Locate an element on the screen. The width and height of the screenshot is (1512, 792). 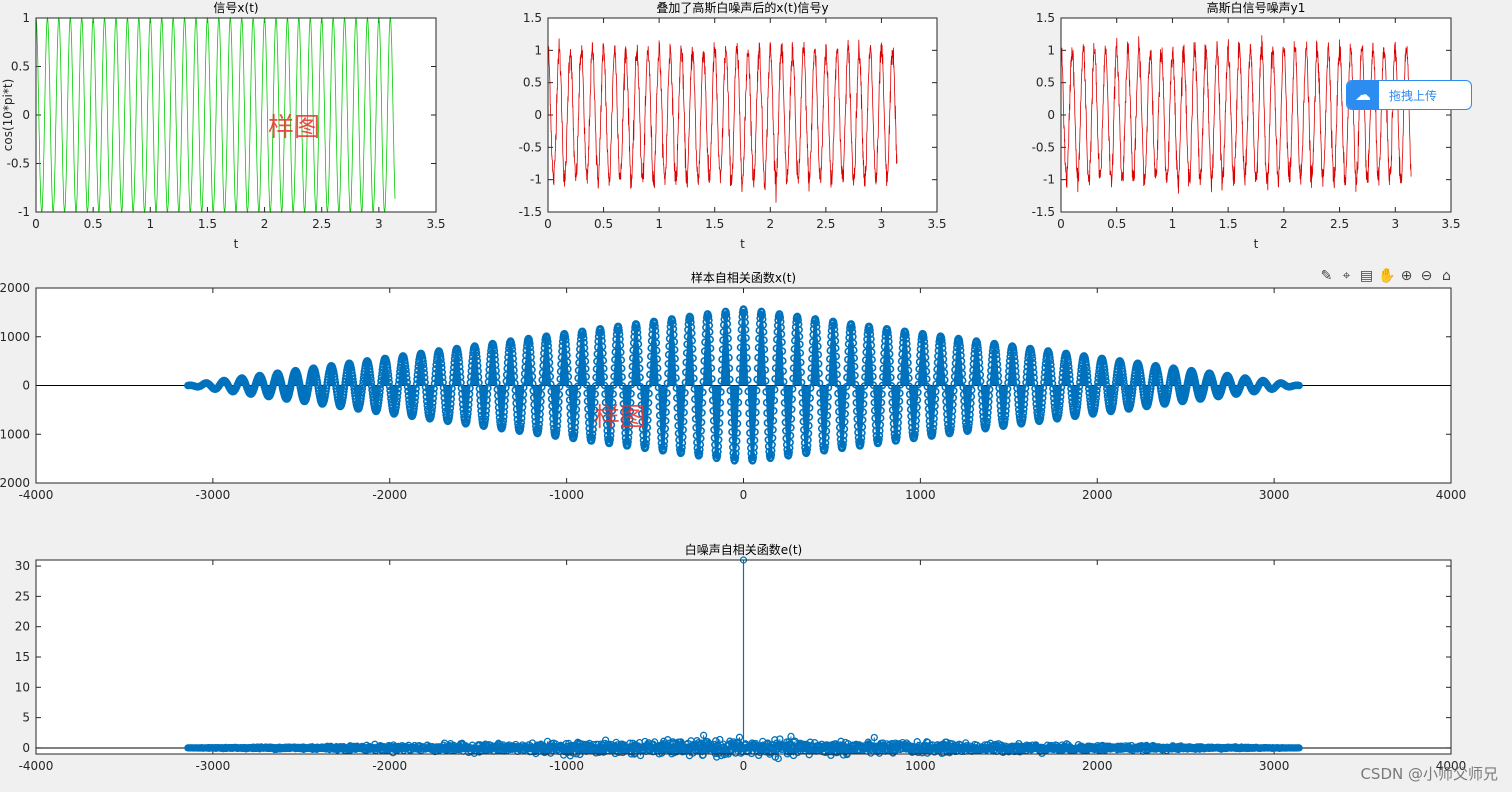
axes-toolbar: ✎ ⌖ ▤ ✋ ⊕ ⊖ ⌂ is located at coordinates (1386, 276).